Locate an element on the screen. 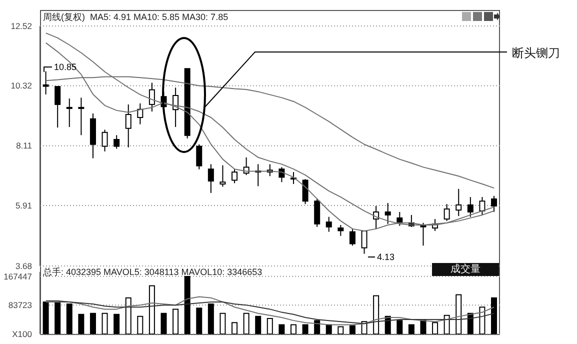  chart-title: 总手: 4032395 MAVOL5: 3048113 MAVOL10: 3346653 is located at coordinates (152, 272).